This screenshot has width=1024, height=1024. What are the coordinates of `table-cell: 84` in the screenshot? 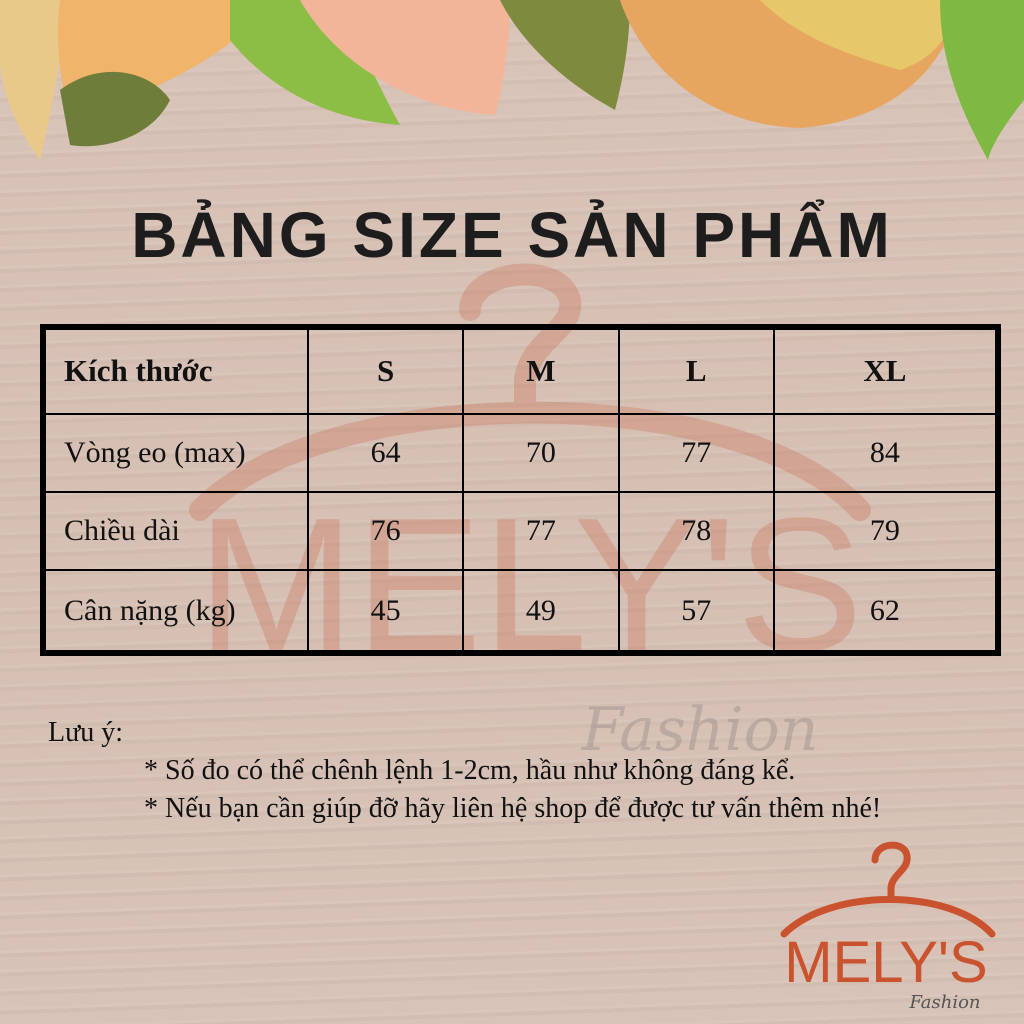 It's located at (886, 453).